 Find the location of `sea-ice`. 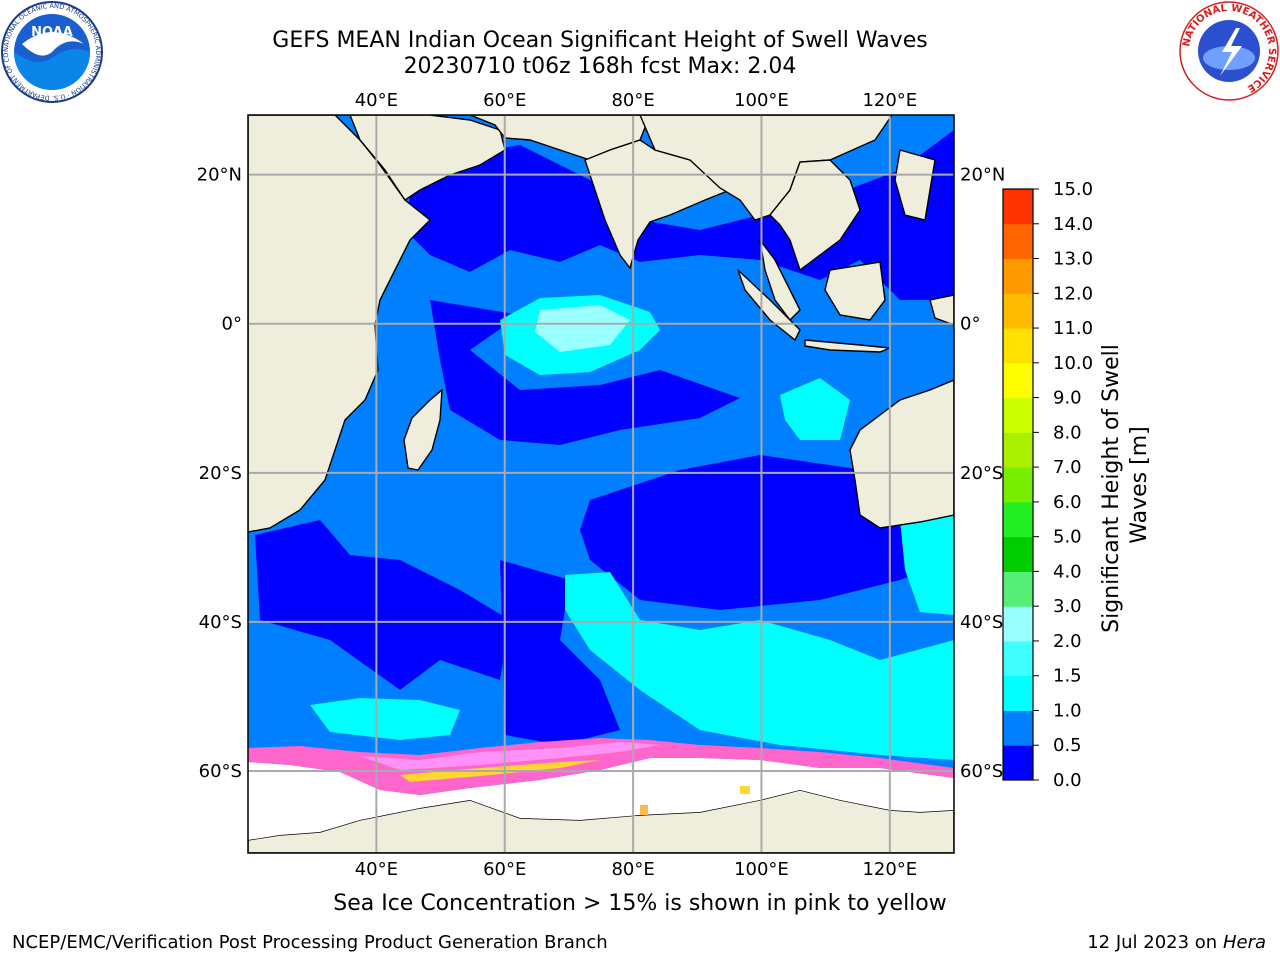

sea-ice is located at coordinates (601, 799).